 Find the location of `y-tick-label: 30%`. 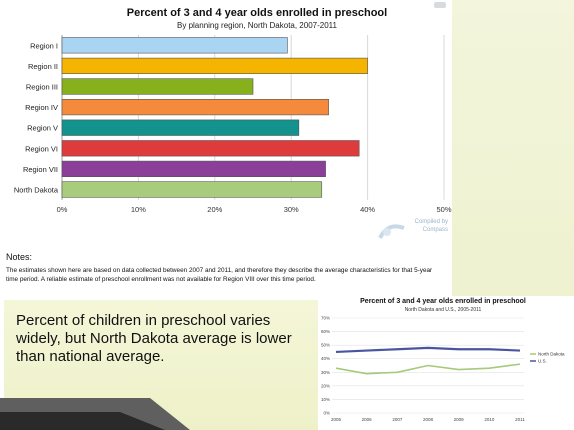

y-tick-label: 30% is located at coordinates (325, 372).